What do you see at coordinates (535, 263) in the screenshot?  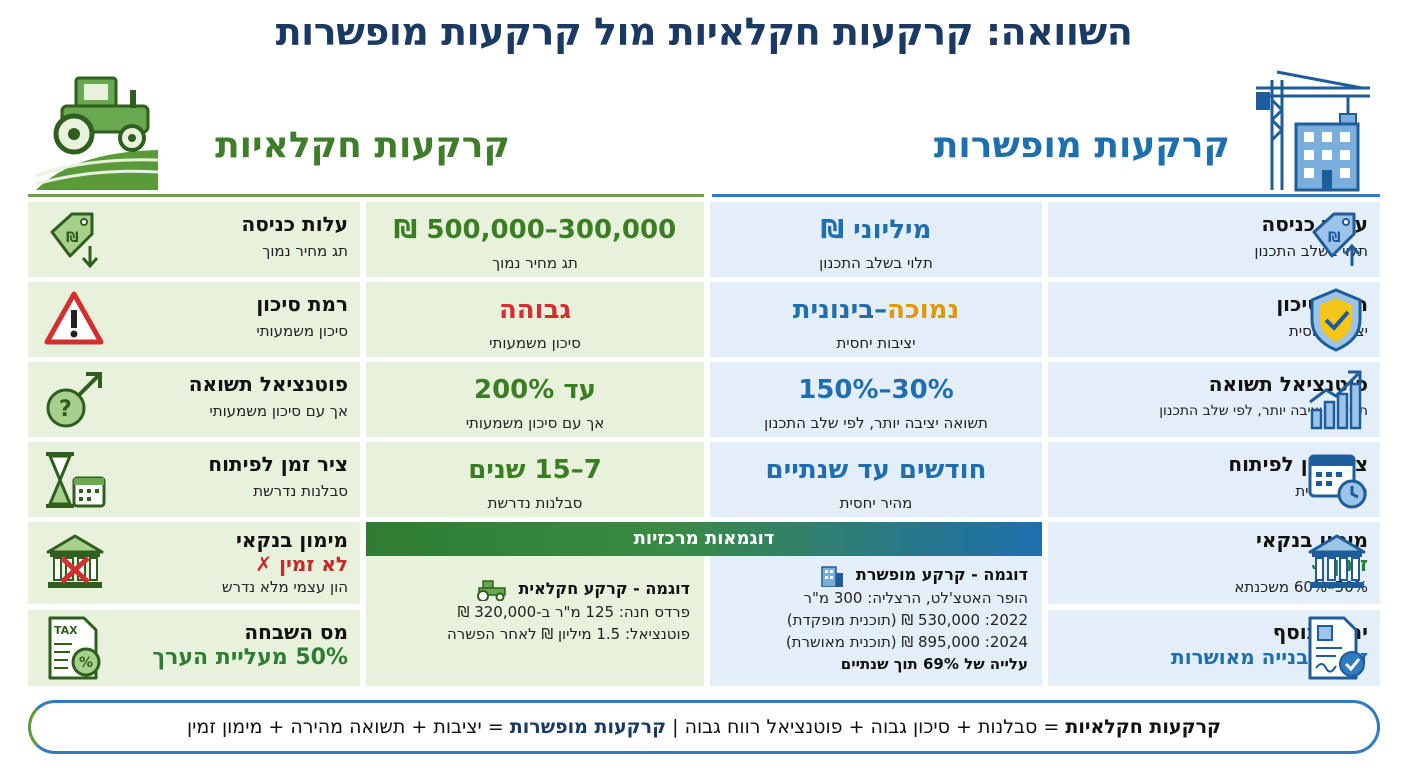 I see `agri-entry-cost-value-sub: תג מחיר נמוך` at bounding box center [535, 263].